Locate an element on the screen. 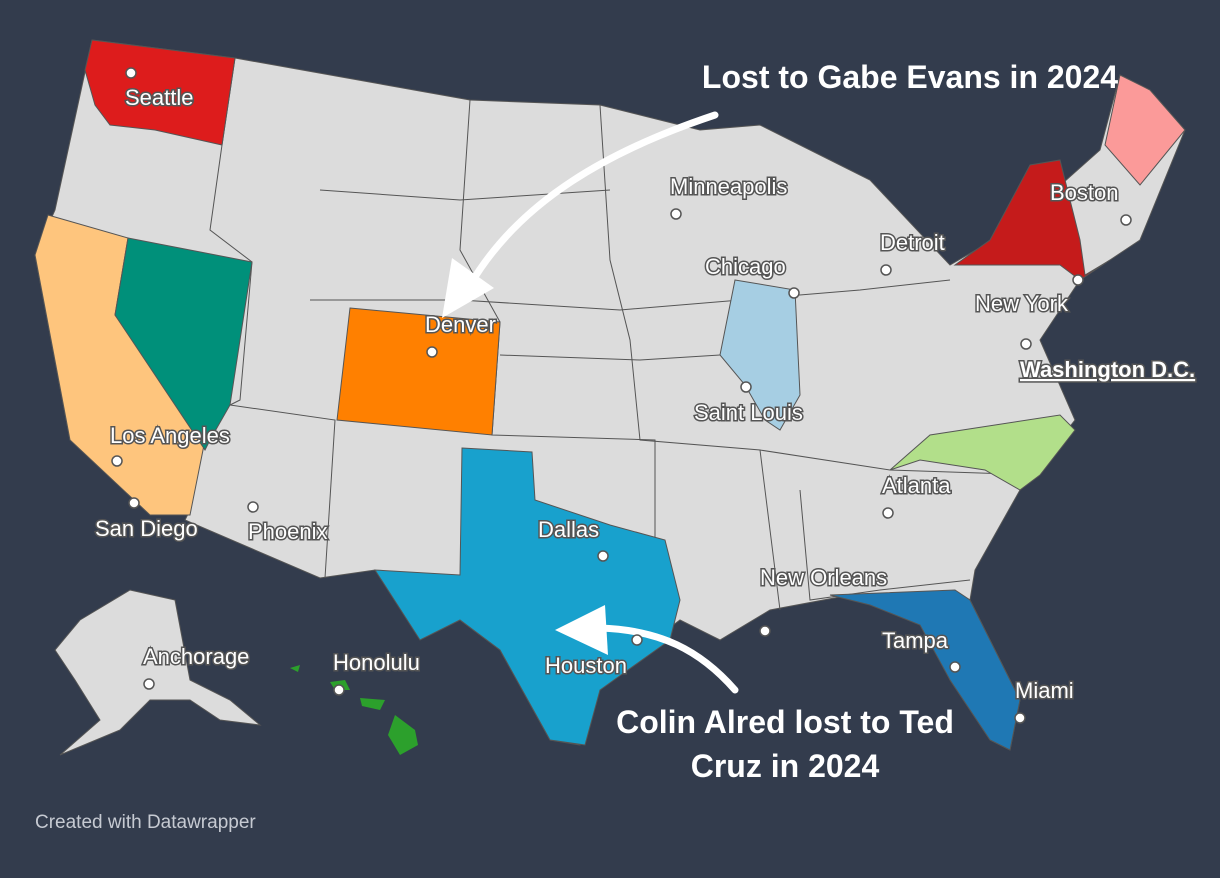 Image resolution: width=1220 pixels, height=878 pixels. city-label: Detroit is located at coordinates (912, 242).